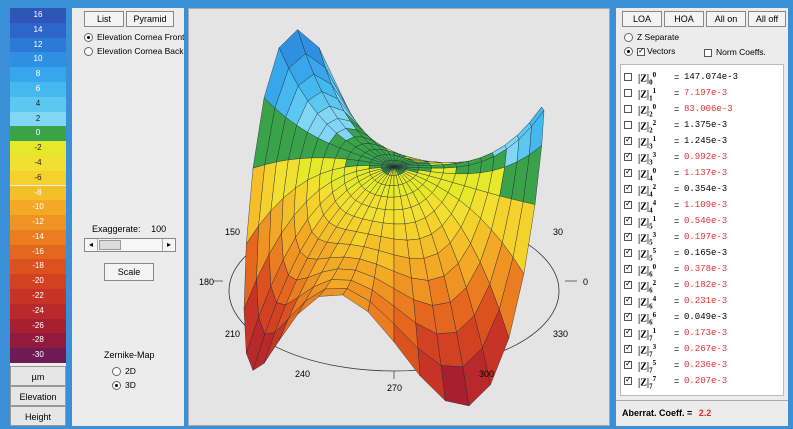 The width and height of the screenshot is (793, 429). I want to click on loa-button: LOA, so click(642, 19).